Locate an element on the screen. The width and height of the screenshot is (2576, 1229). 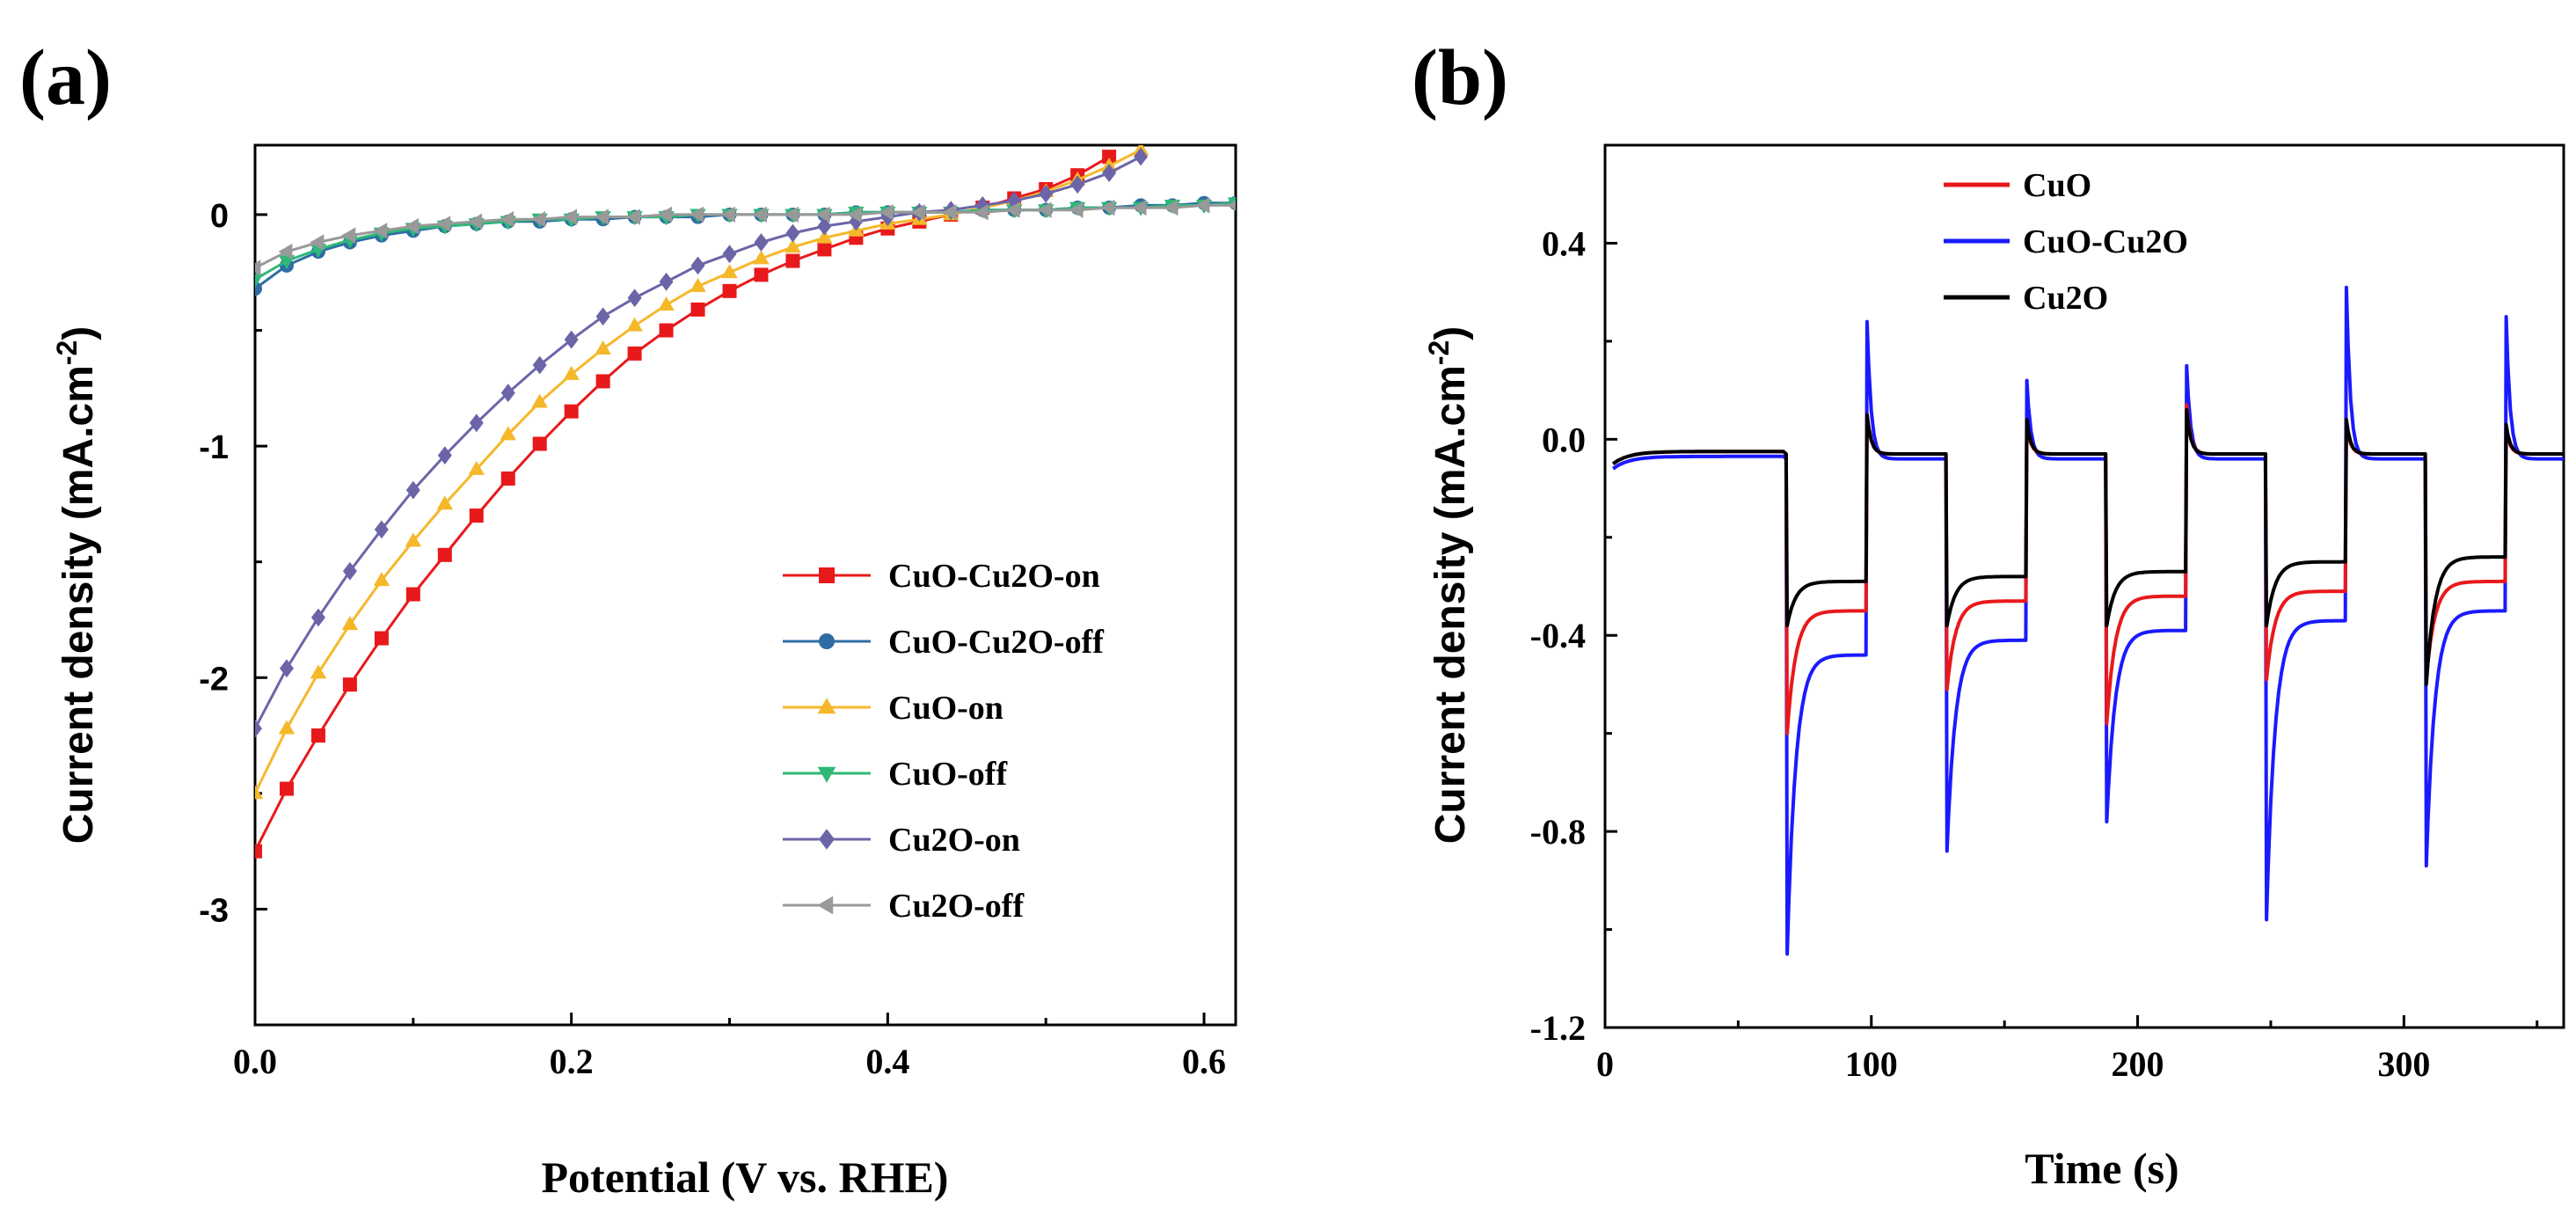
a-x-tick-label: 0.0 is located at coordinates (255, 1061).